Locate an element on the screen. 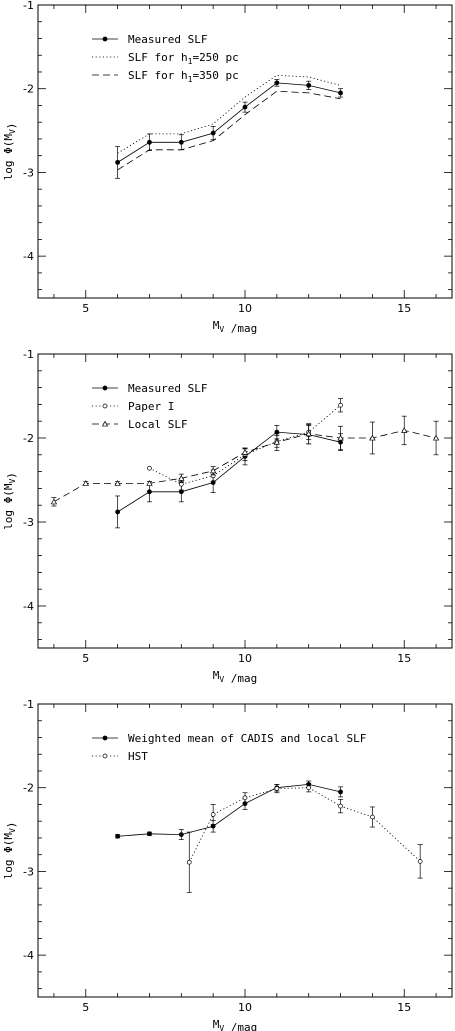 The height and width of the screenshot is (1031, 455). legend-entry-1: Weighted mean of CADIS and local SLF is located at coordinates (229, 738).